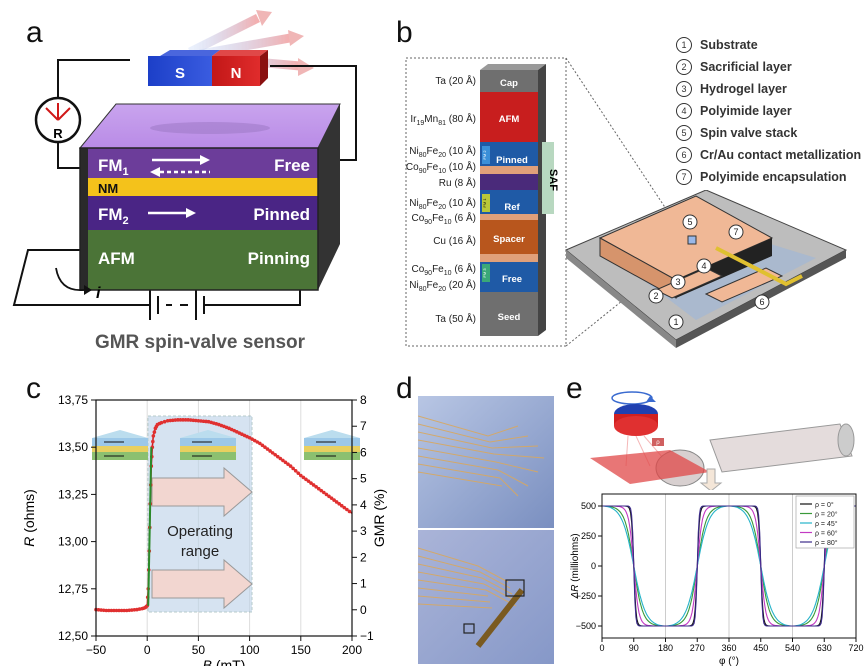  I want to click on x-tick-label: 540, so click(792, 648).